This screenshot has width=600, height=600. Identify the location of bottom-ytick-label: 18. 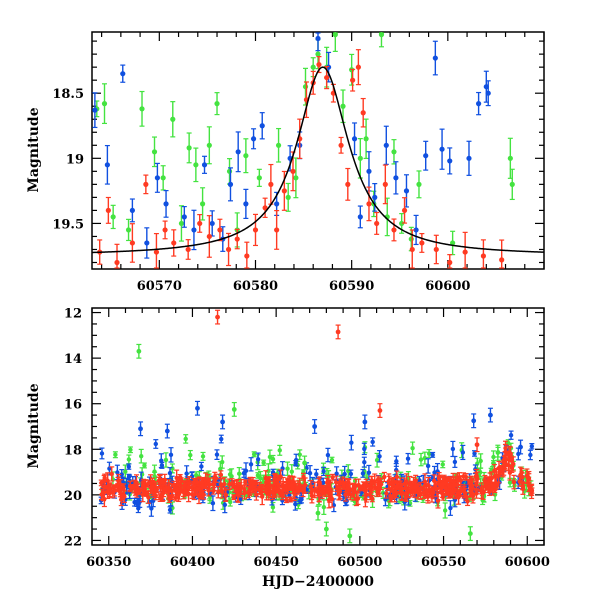
(73, 450).